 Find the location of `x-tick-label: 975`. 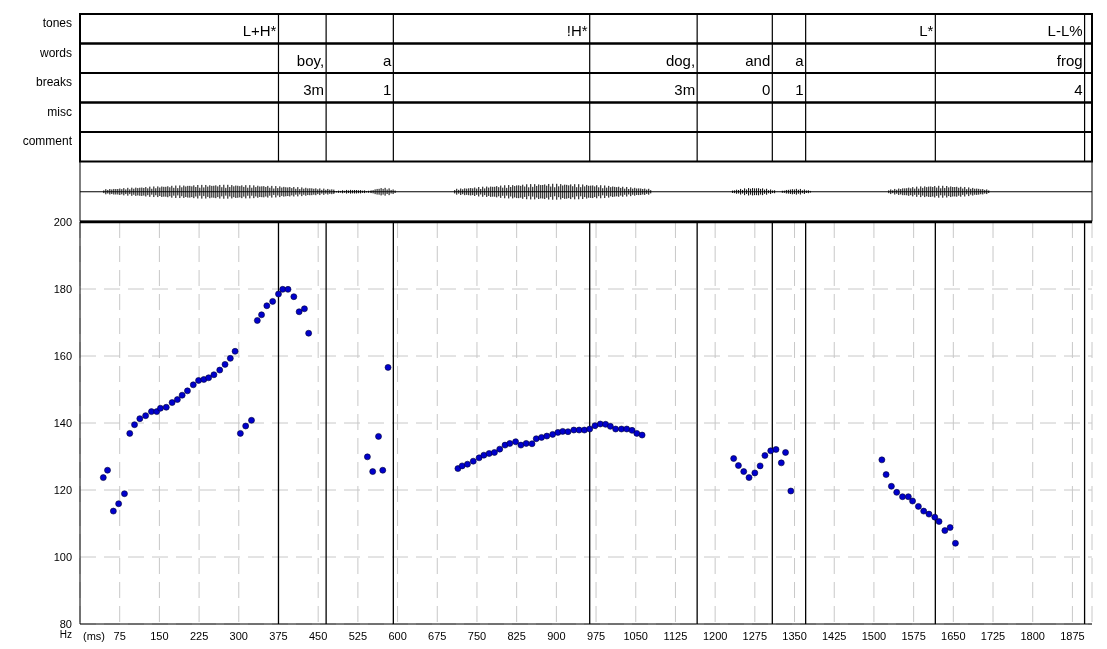

x-tick-label: 975 is located at coordinates (596, 635).